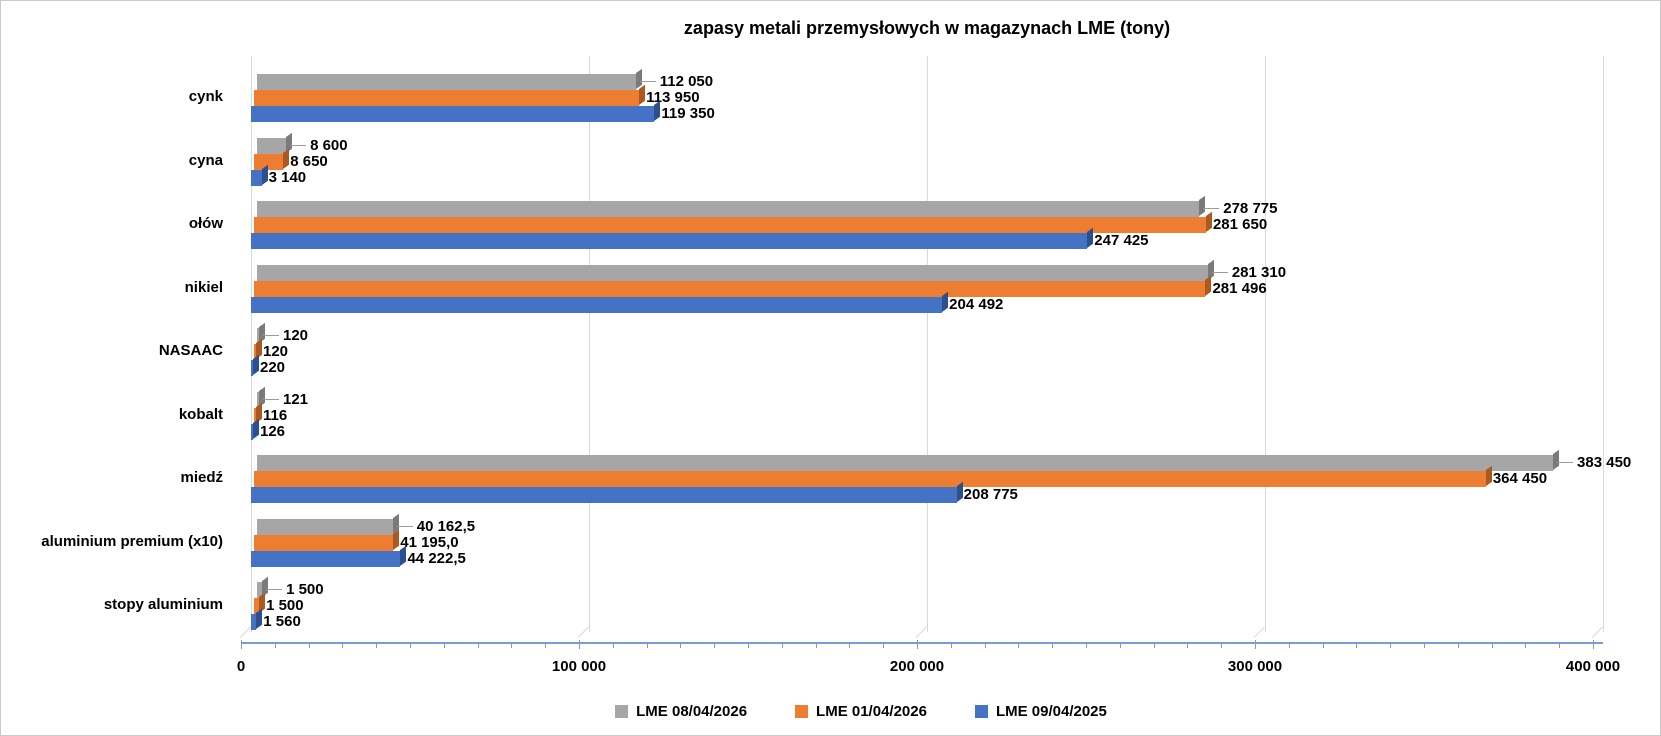 The width and height of the screenshot is (1661, 736). Describe the element at coordinates (205, 96) in the screenshot. I see `category-label: cynk` at that location.